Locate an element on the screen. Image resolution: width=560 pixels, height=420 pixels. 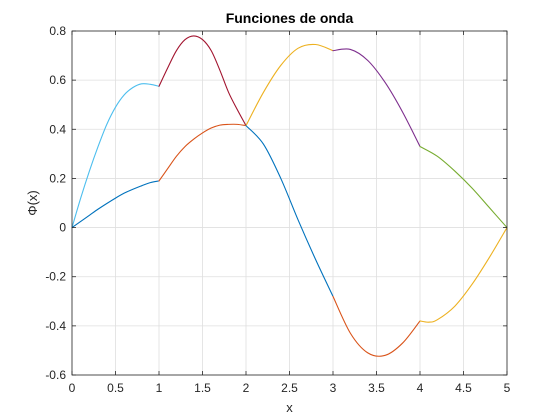
y-tick-label: 0 is located at coordinates (62, 228).